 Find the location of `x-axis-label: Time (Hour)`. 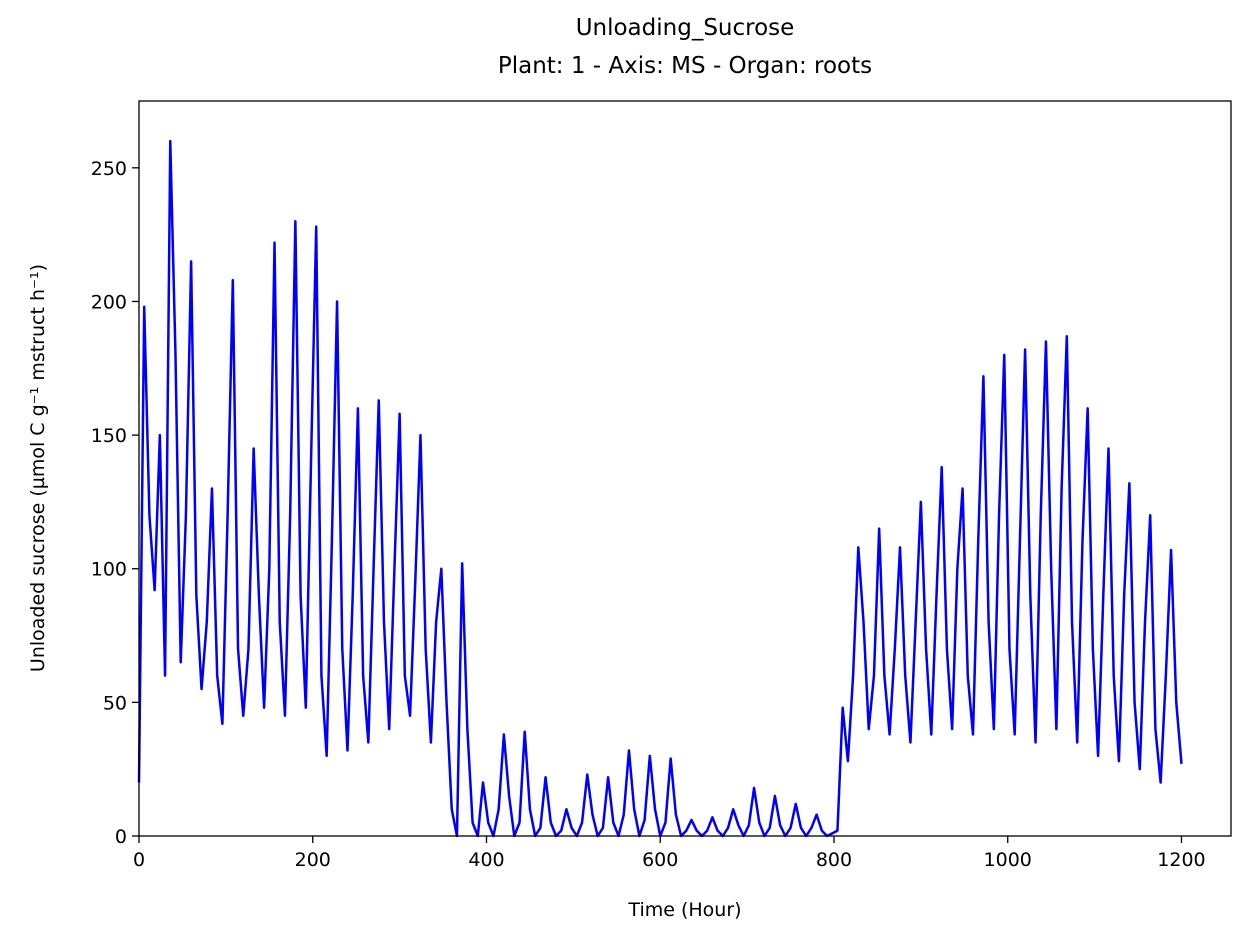

x-axis-label: Time (Hour) is located at coordinates (684, 910).